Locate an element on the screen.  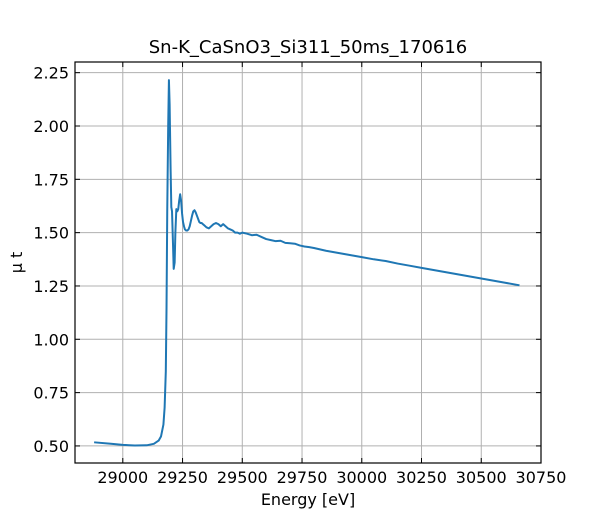
x-tick-label: 30750 is located at coordinates (541, 477).